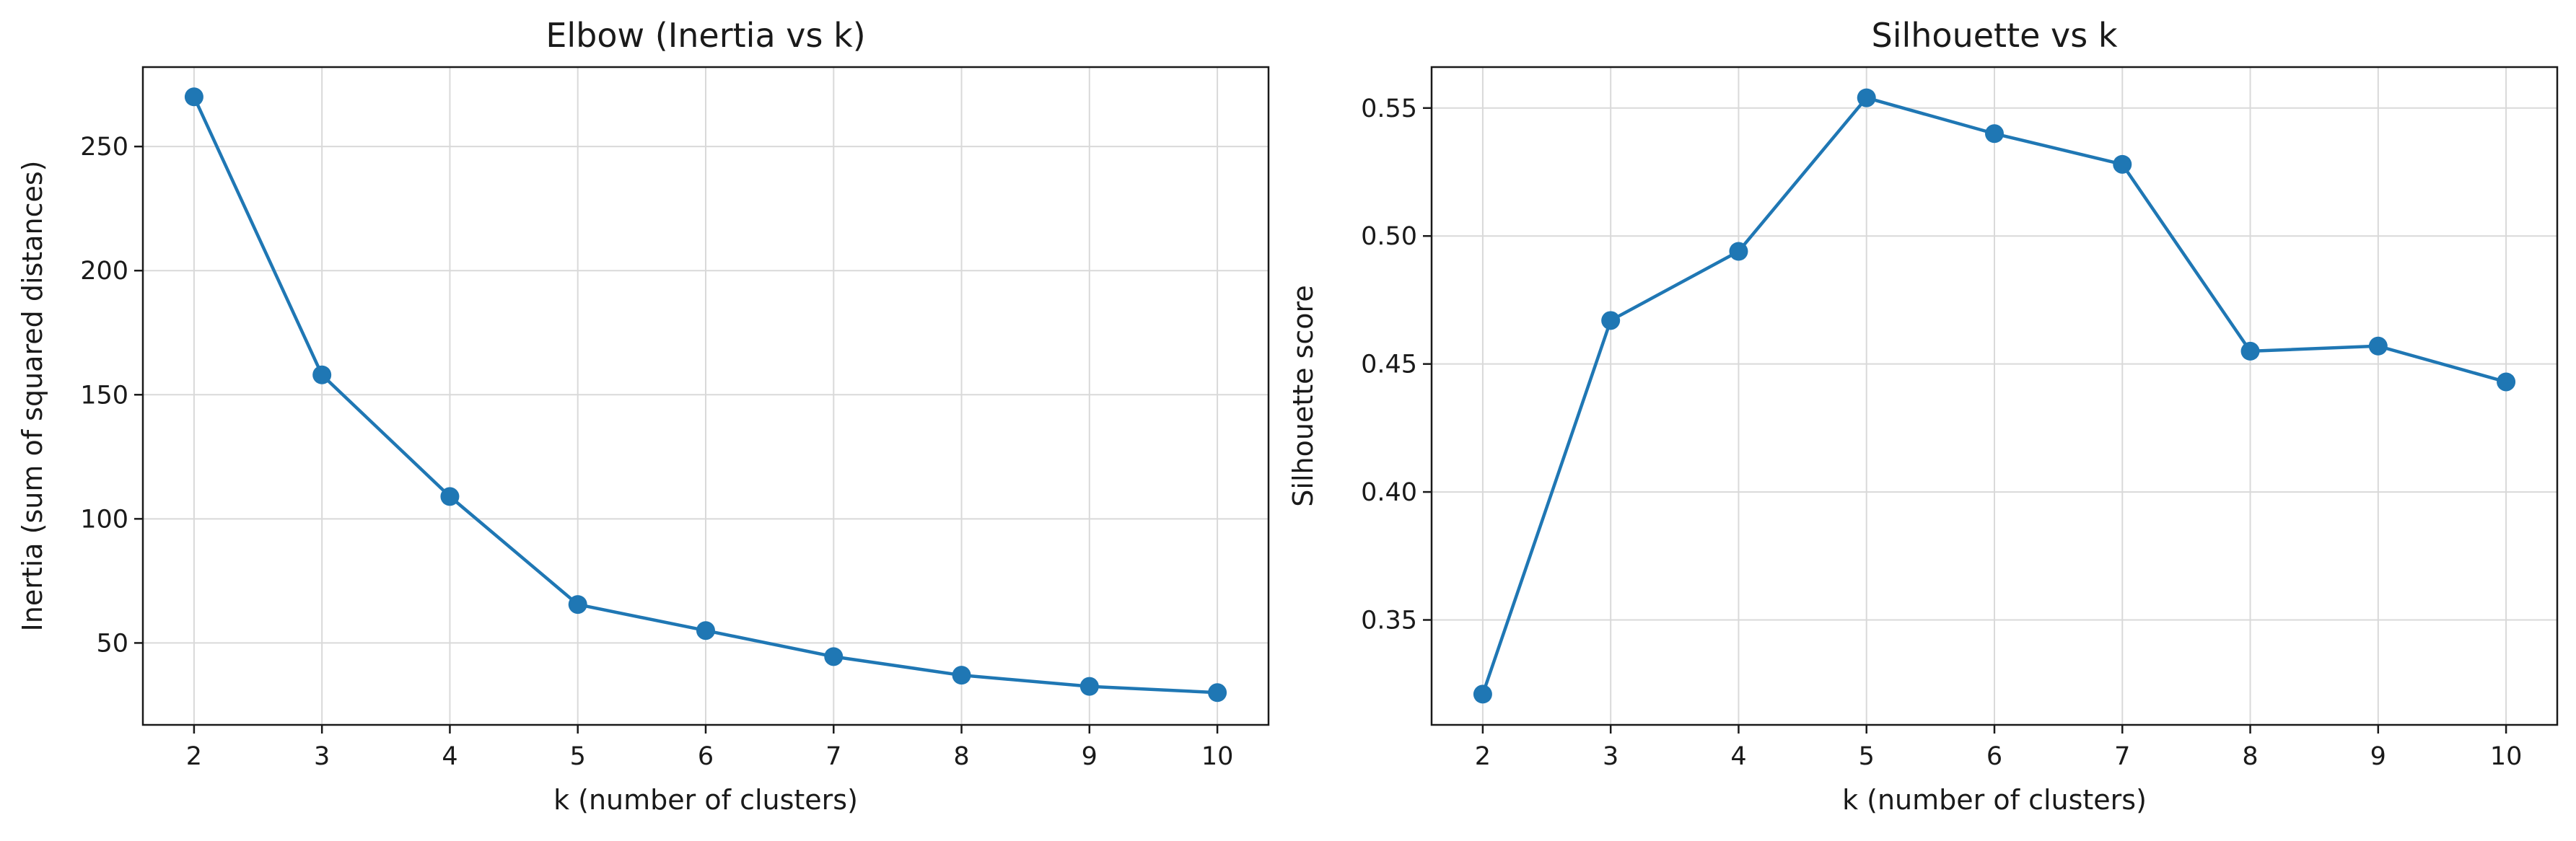  Describe the element at coordinates (32, 396) in the screenshot. I see `y-axis-label: Inertia (sum of squared distances)` at that location.